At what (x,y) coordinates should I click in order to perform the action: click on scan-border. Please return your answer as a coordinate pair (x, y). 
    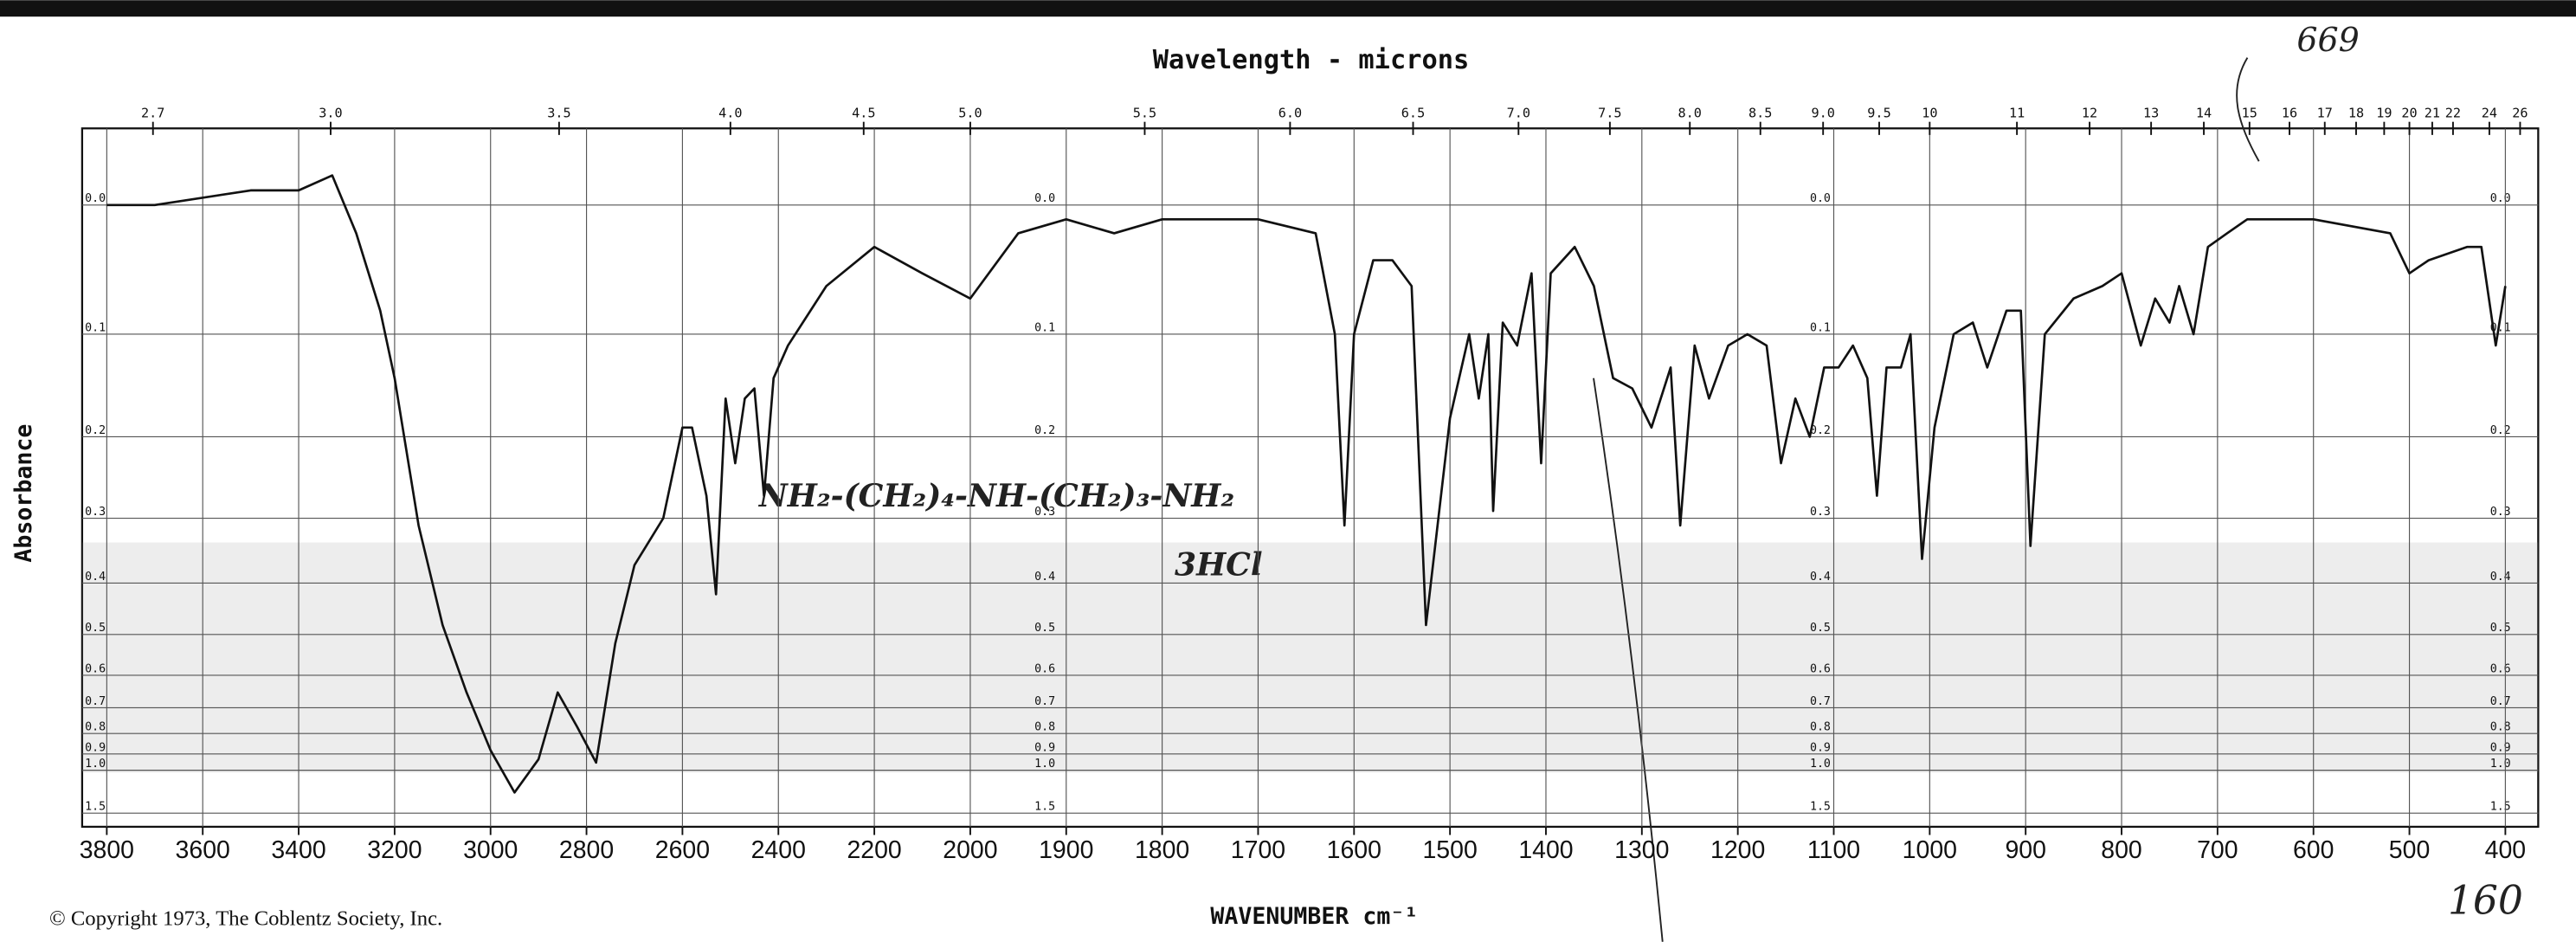
    Looking at the image, I should click on (1288, 8).